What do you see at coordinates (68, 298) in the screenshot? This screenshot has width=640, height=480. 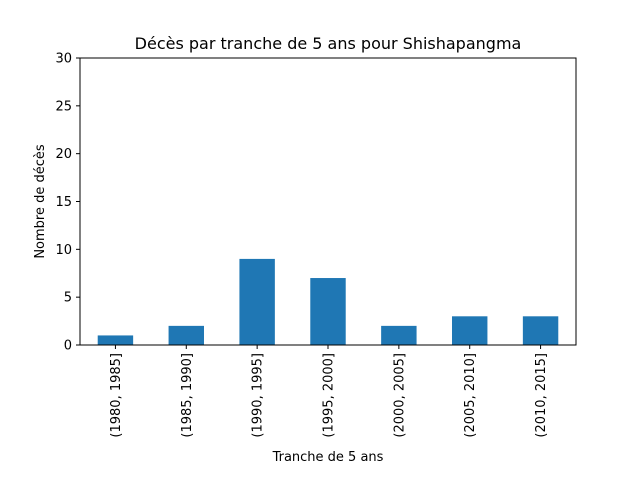 I see `y-tick-label: 5` at bounding box center [68, 298].